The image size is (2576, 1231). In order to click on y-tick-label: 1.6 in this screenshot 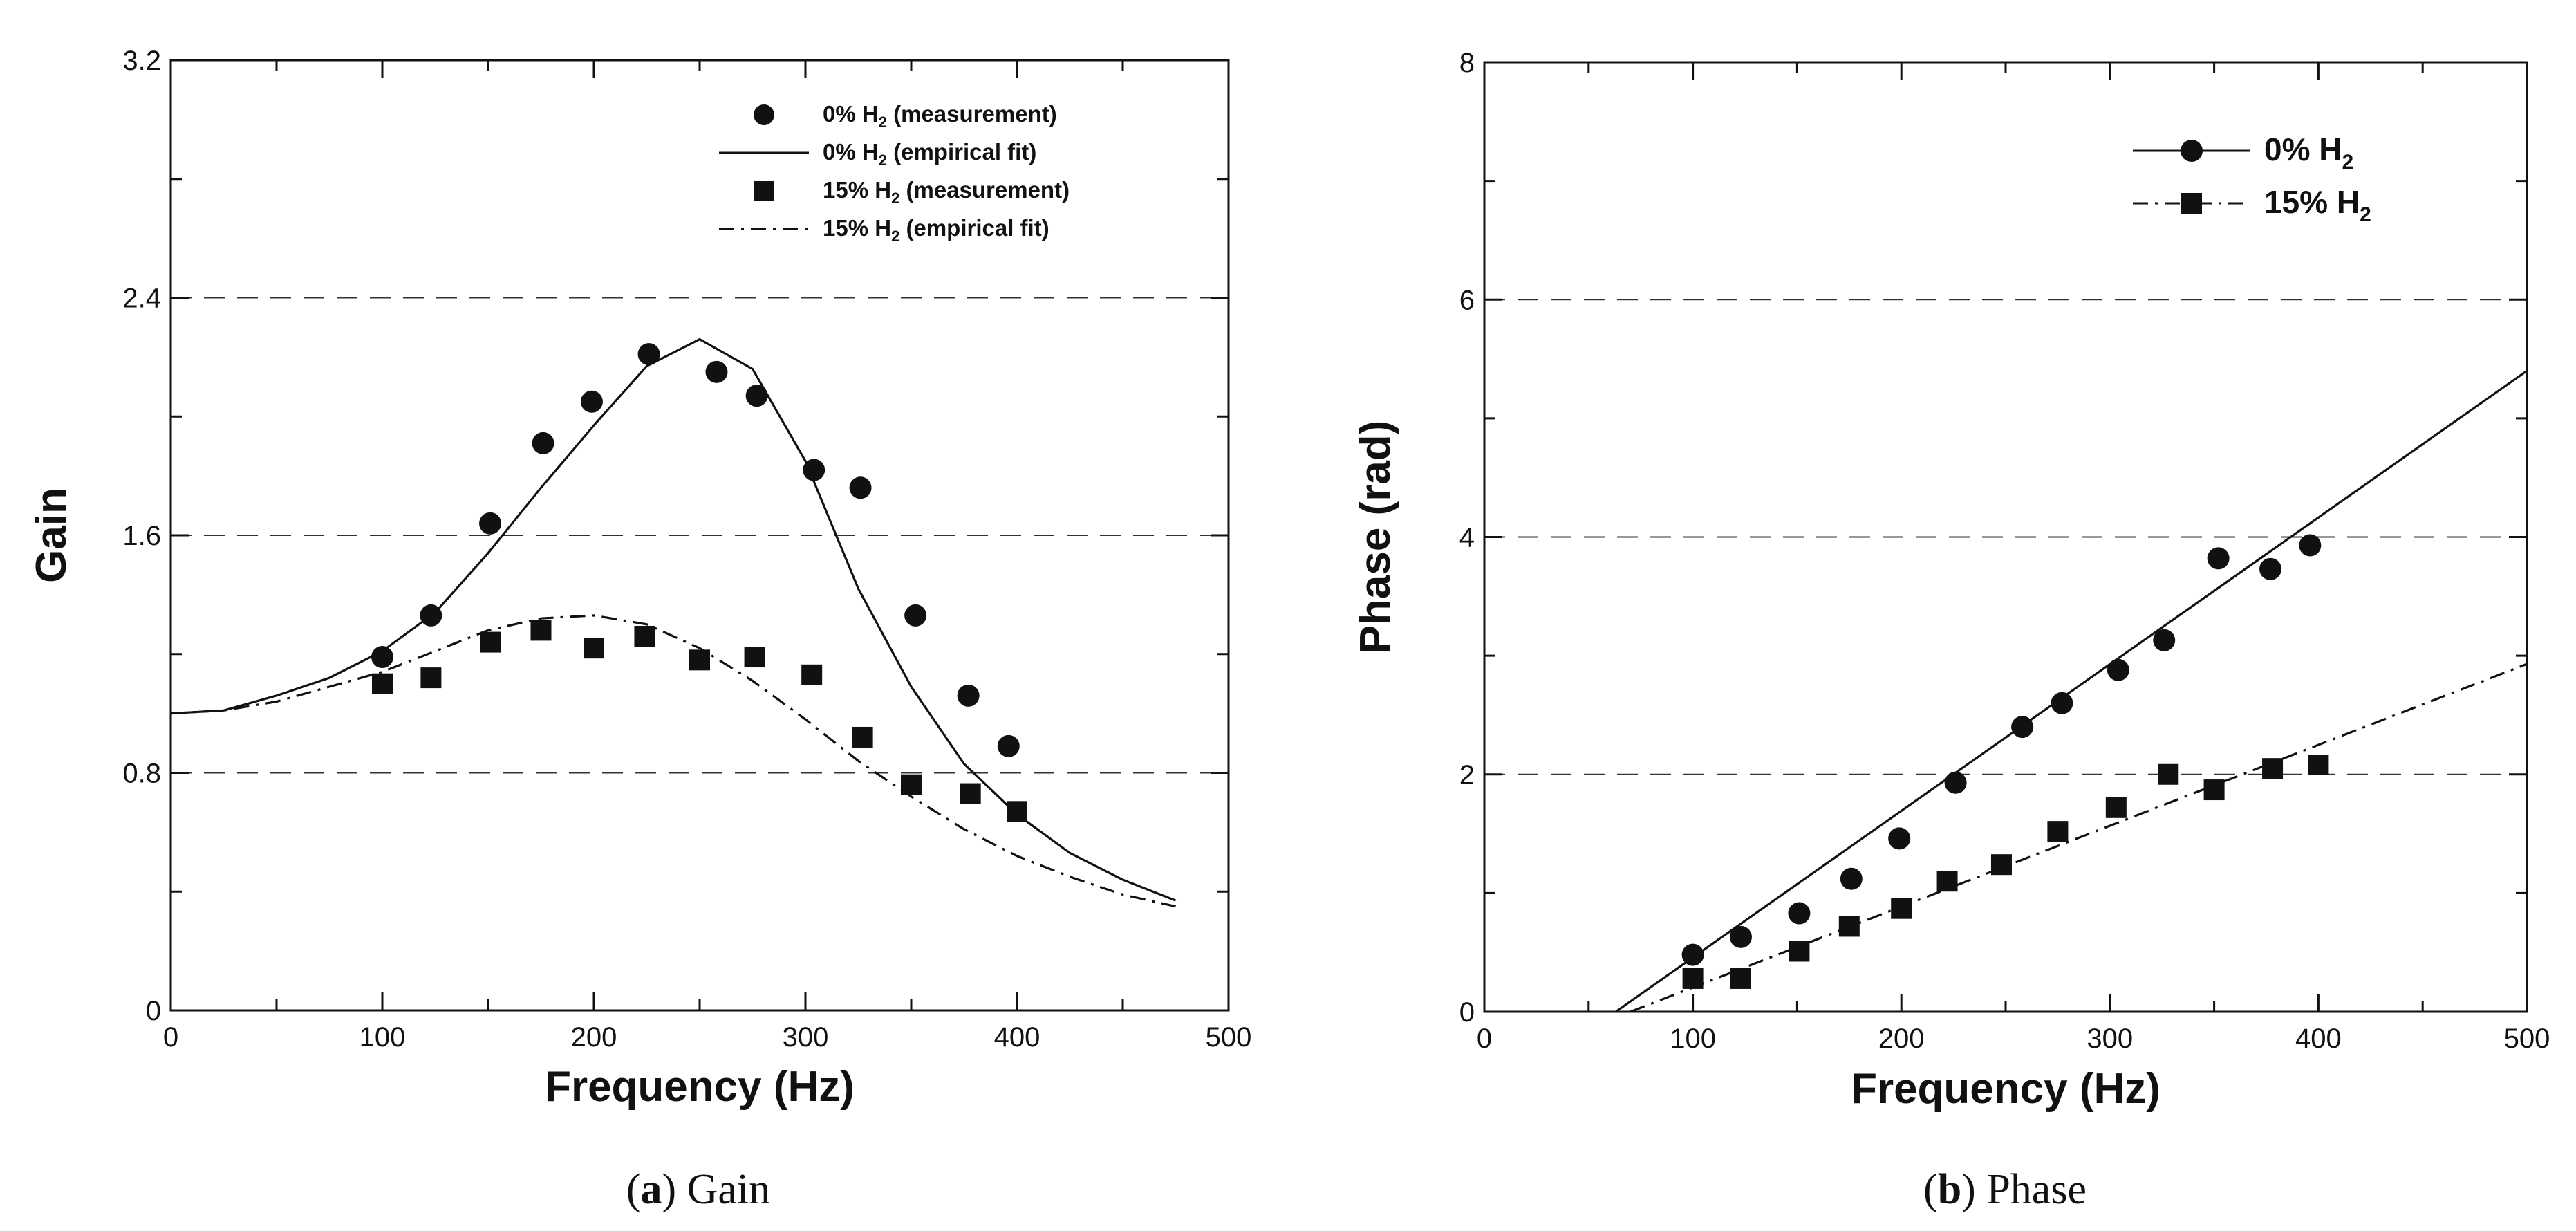, I will do `click(141, 536)`.